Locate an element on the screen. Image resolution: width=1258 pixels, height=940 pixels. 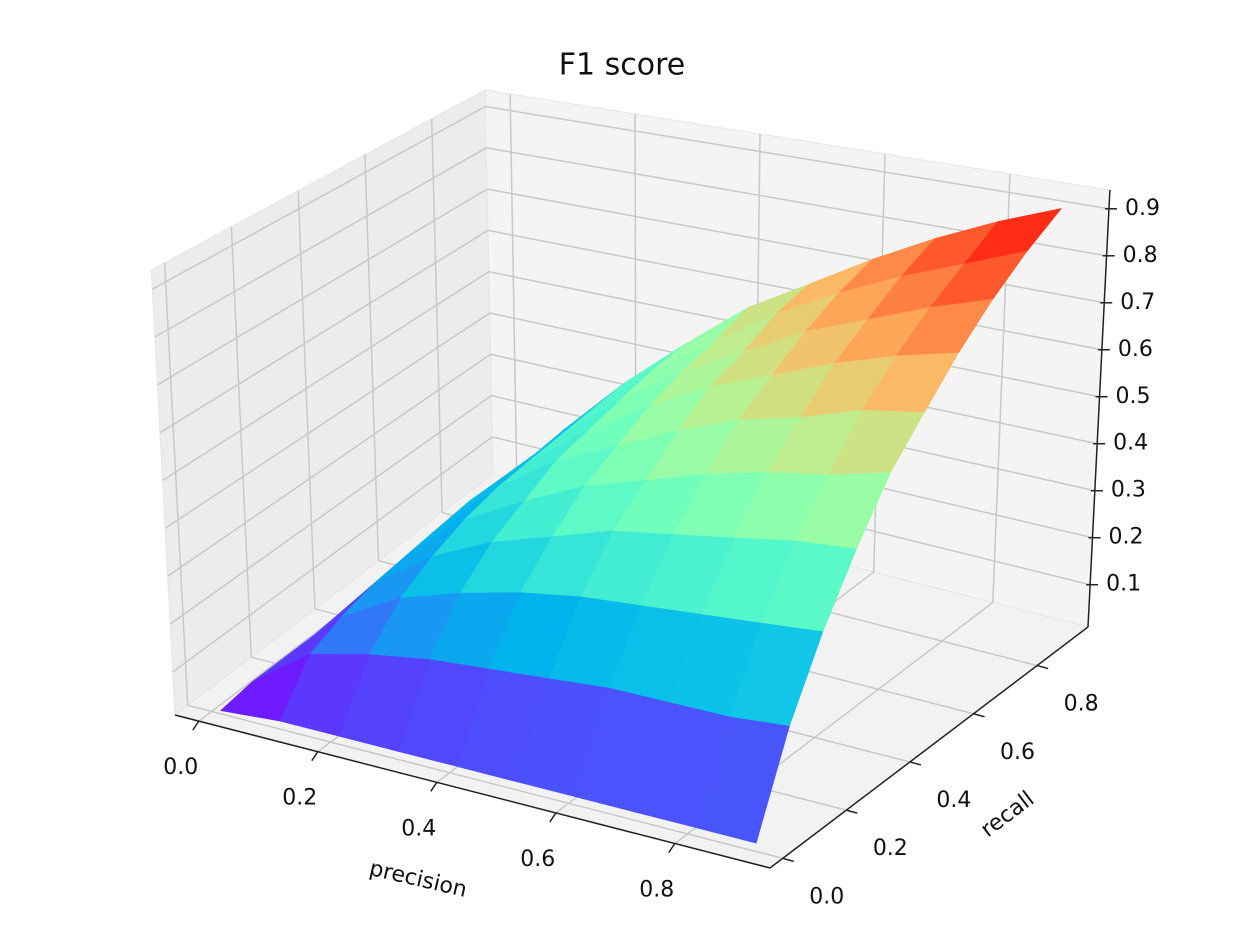
y-tick-label: 0.8 is located at coordinates (1081, 704).